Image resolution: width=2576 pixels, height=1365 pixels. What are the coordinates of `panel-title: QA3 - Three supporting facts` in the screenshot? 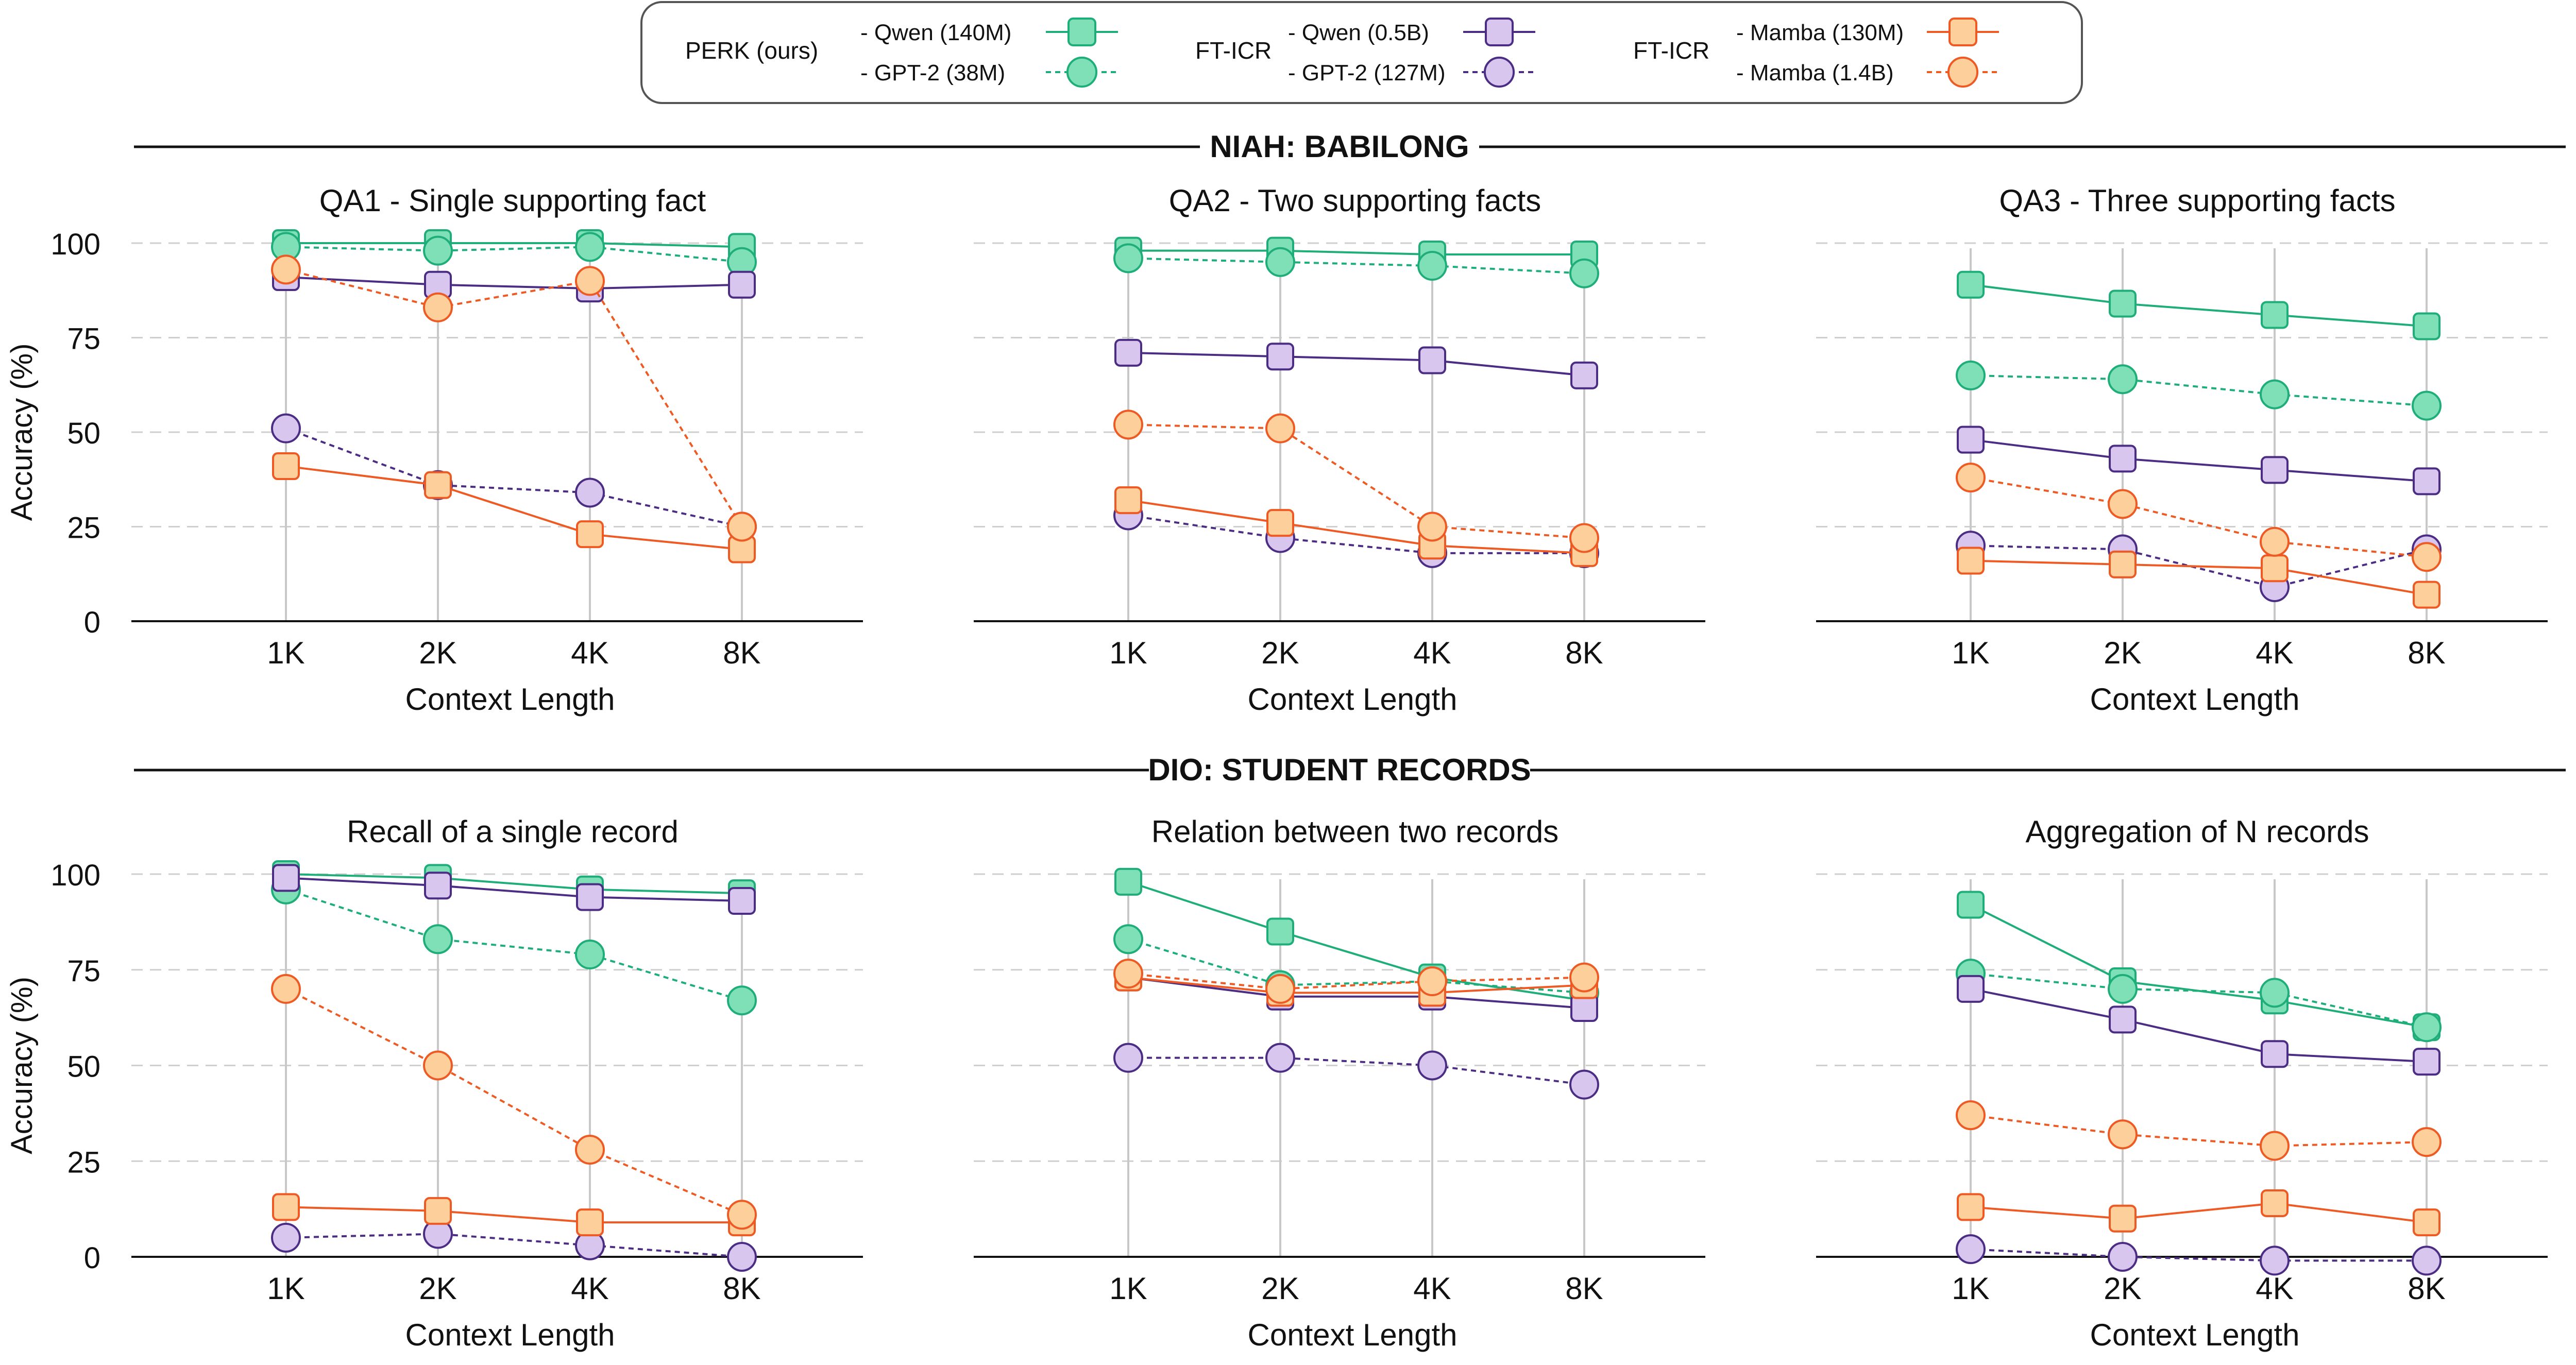 It's located at (2197, 200).